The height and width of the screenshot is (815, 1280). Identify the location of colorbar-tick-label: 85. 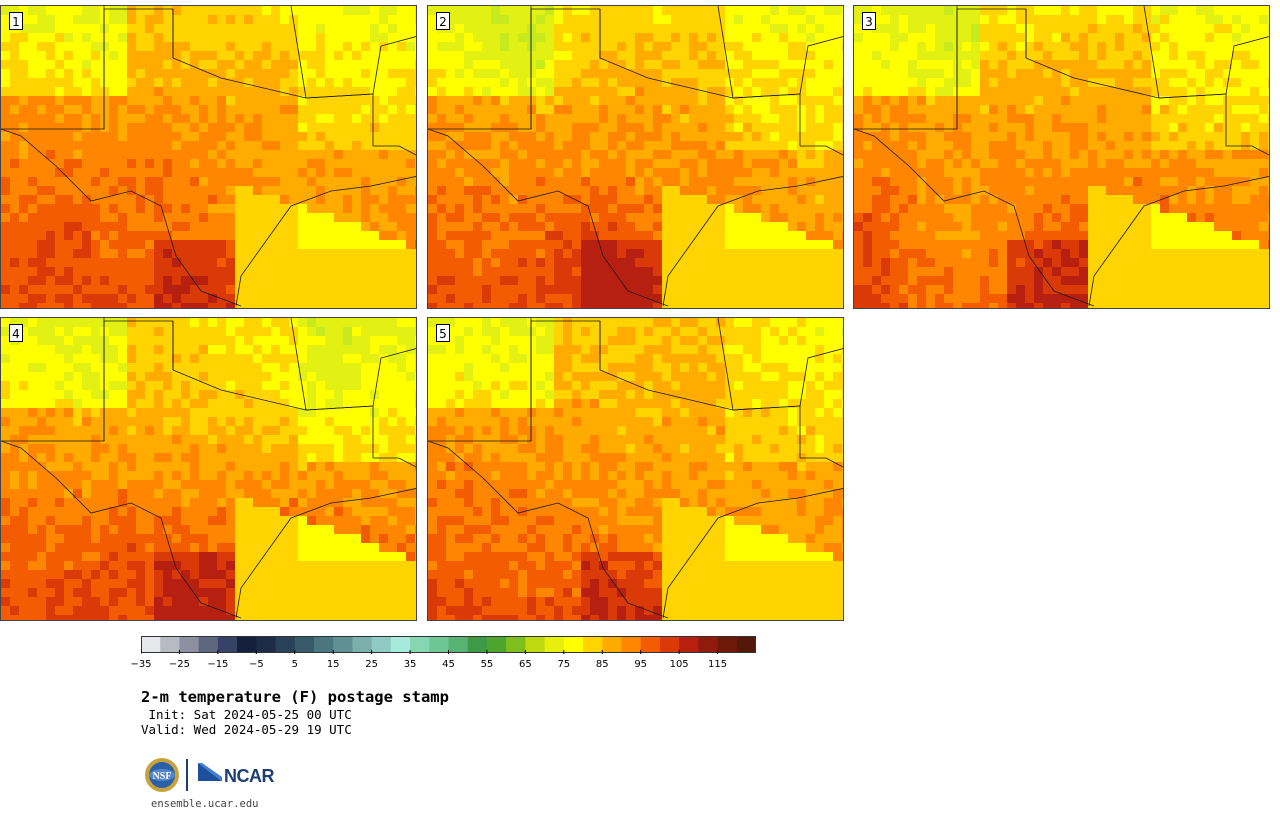
(602, 664).